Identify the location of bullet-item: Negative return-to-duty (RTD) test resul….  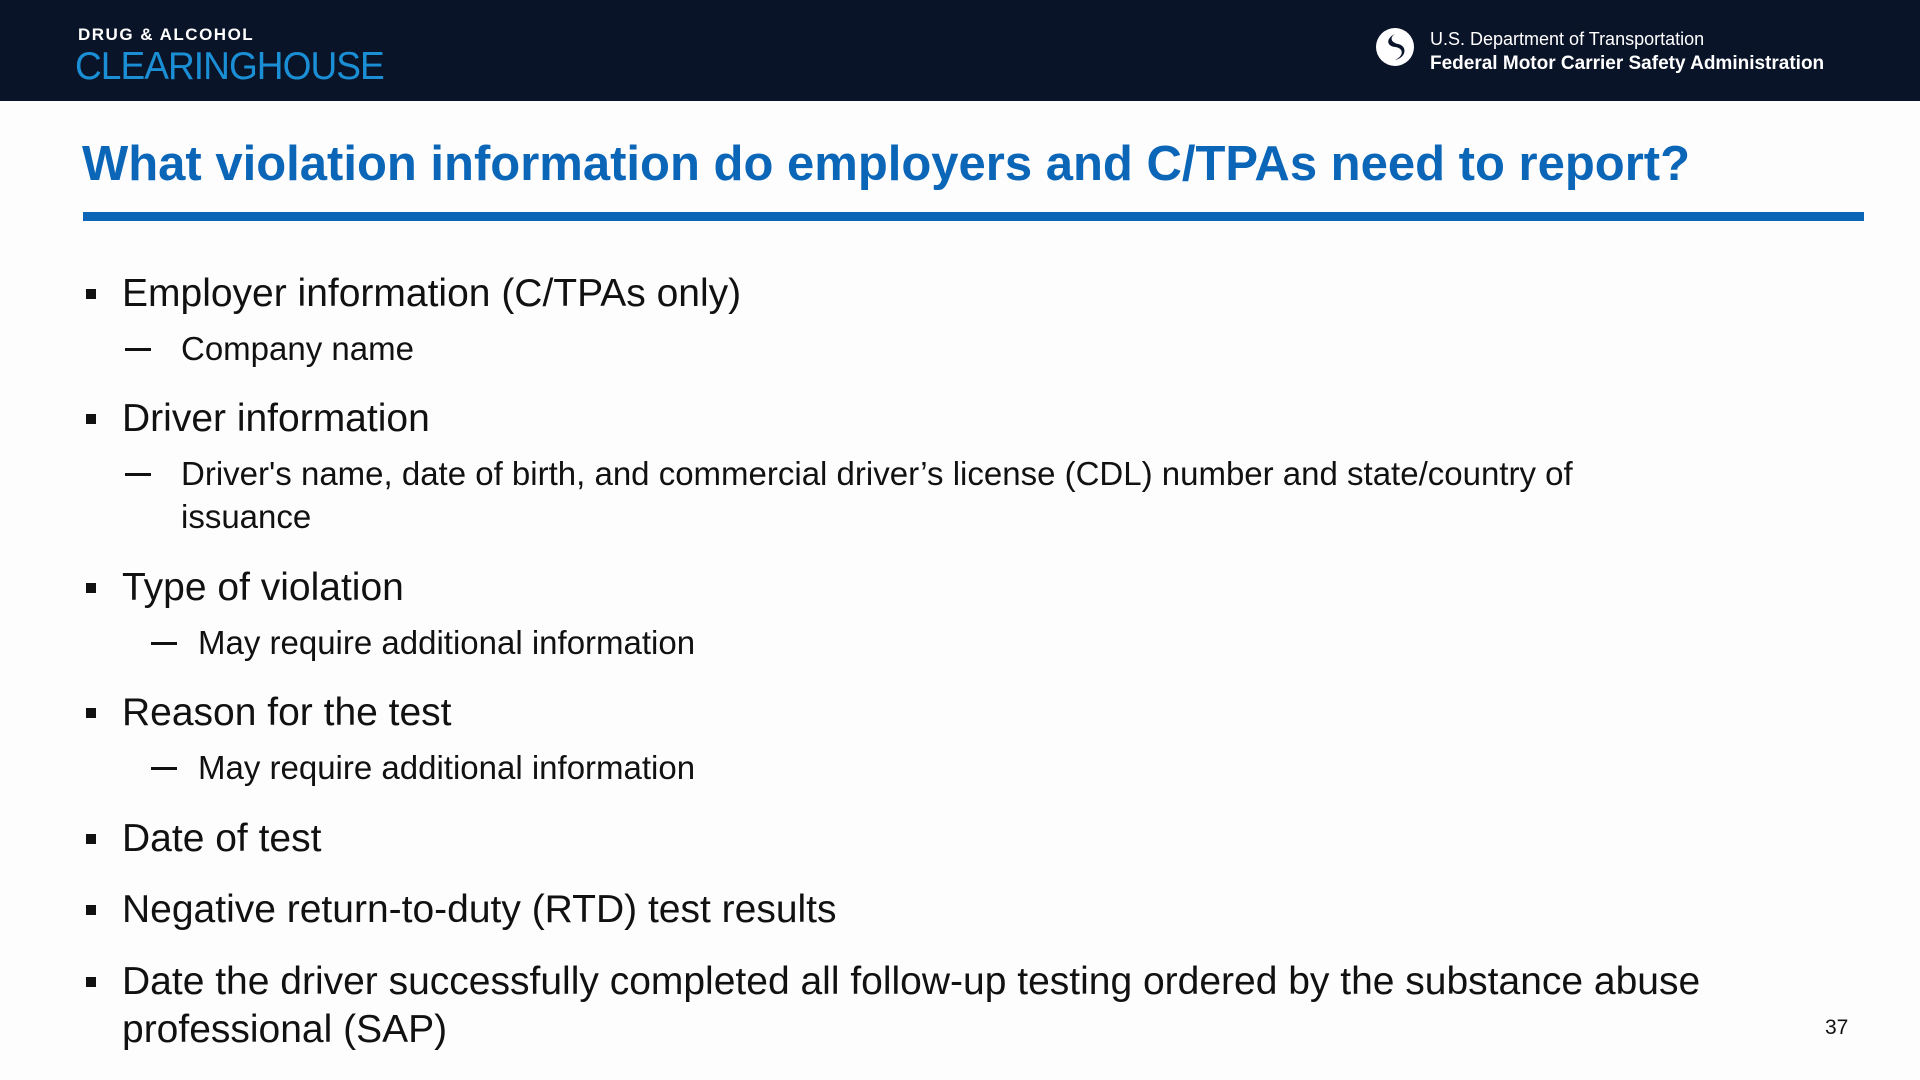
(479, 909).